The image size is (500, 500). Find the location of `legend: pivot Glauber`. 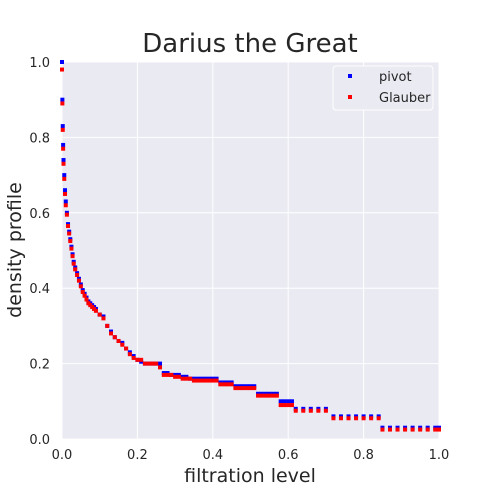

legend: pivot Glauber is located at coordinates (383, 88).